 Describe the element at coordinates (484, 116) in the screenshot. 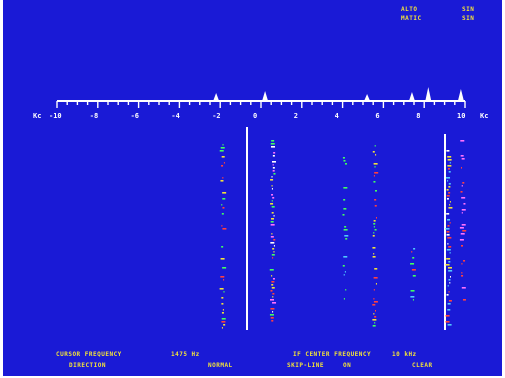

I see `scale-unit-right: Kc` at that location.